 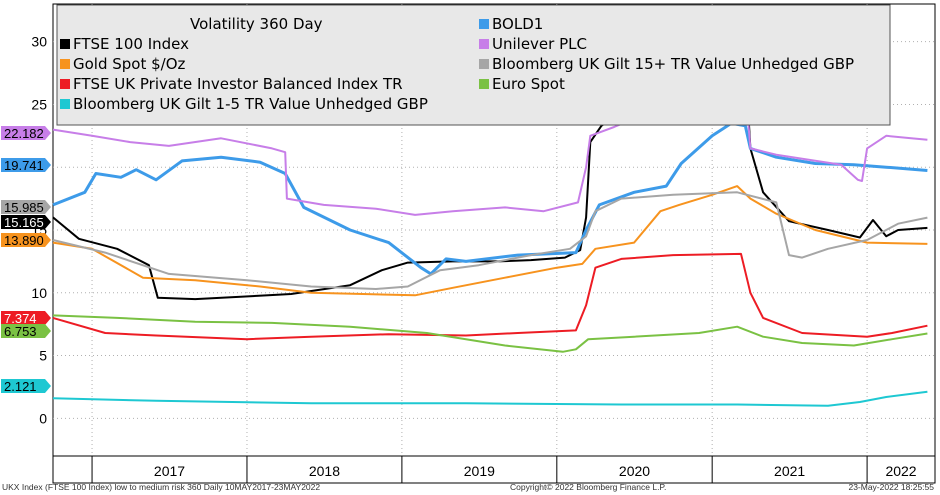 What do you see at coordinates (539, 44) in the screenshot?
I see `legend-entry: Unilever PLC` at bounding box center [539, 44].